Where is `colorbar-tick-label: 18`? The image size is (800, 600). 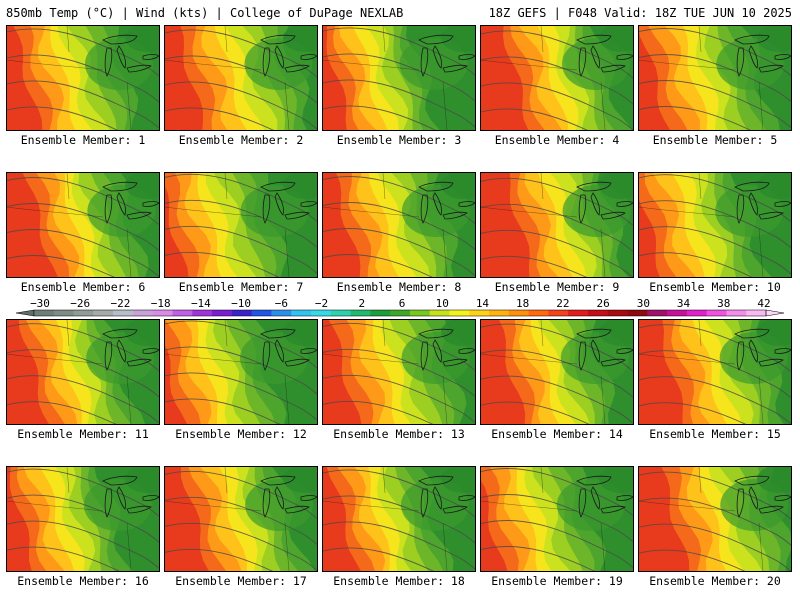 colorbar-tick-label: 18 is located at coordinates (522, 303).